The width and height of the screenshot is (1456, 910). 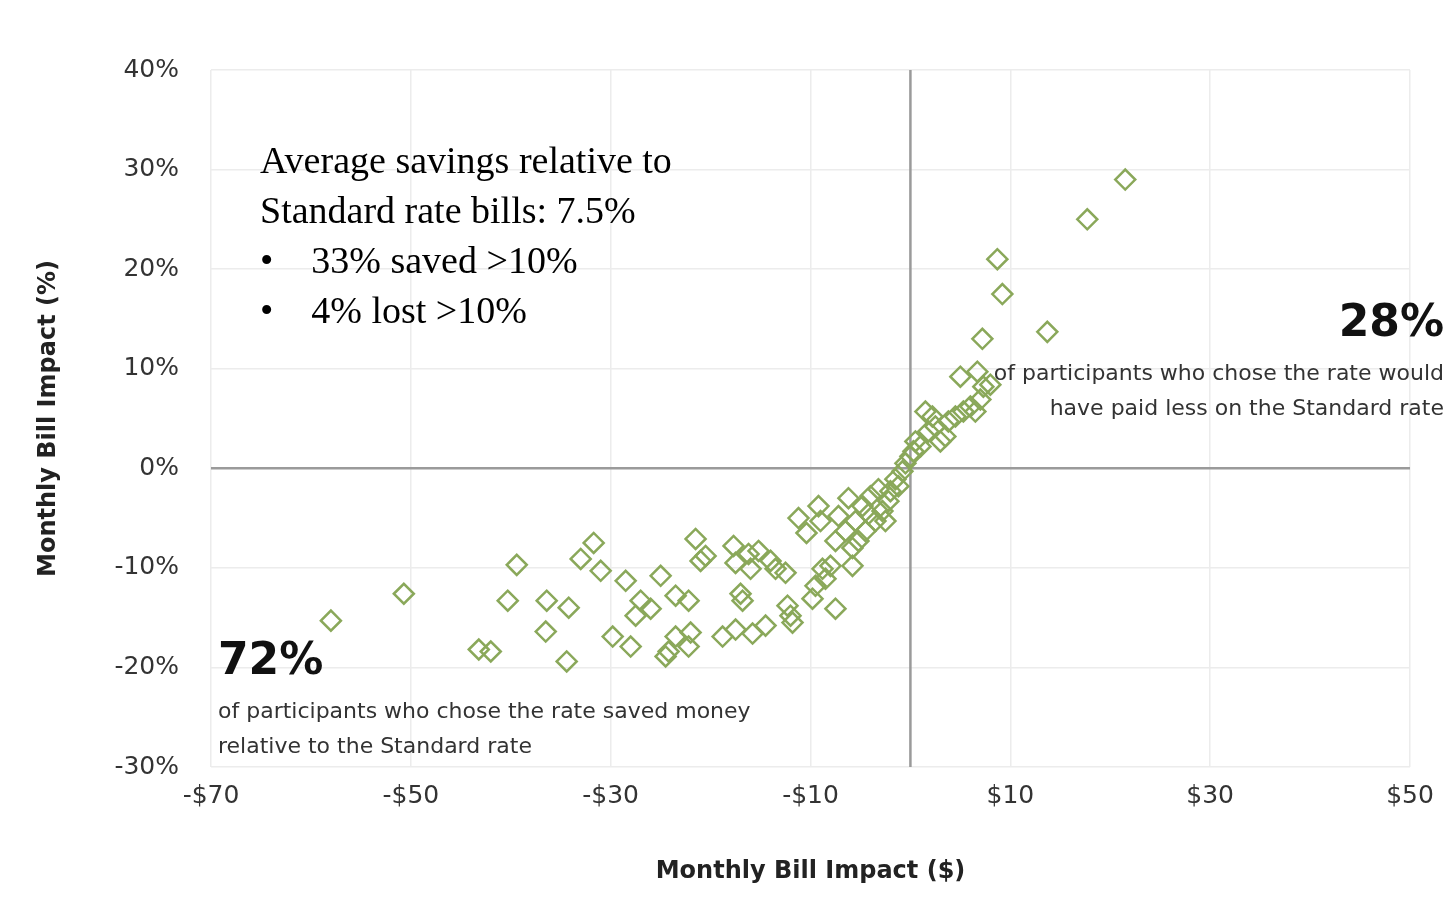 What do you see at coordinates (1391, 320) in the screenshot?
I see `annotation: 28%` at bounding box center [1391, 320].